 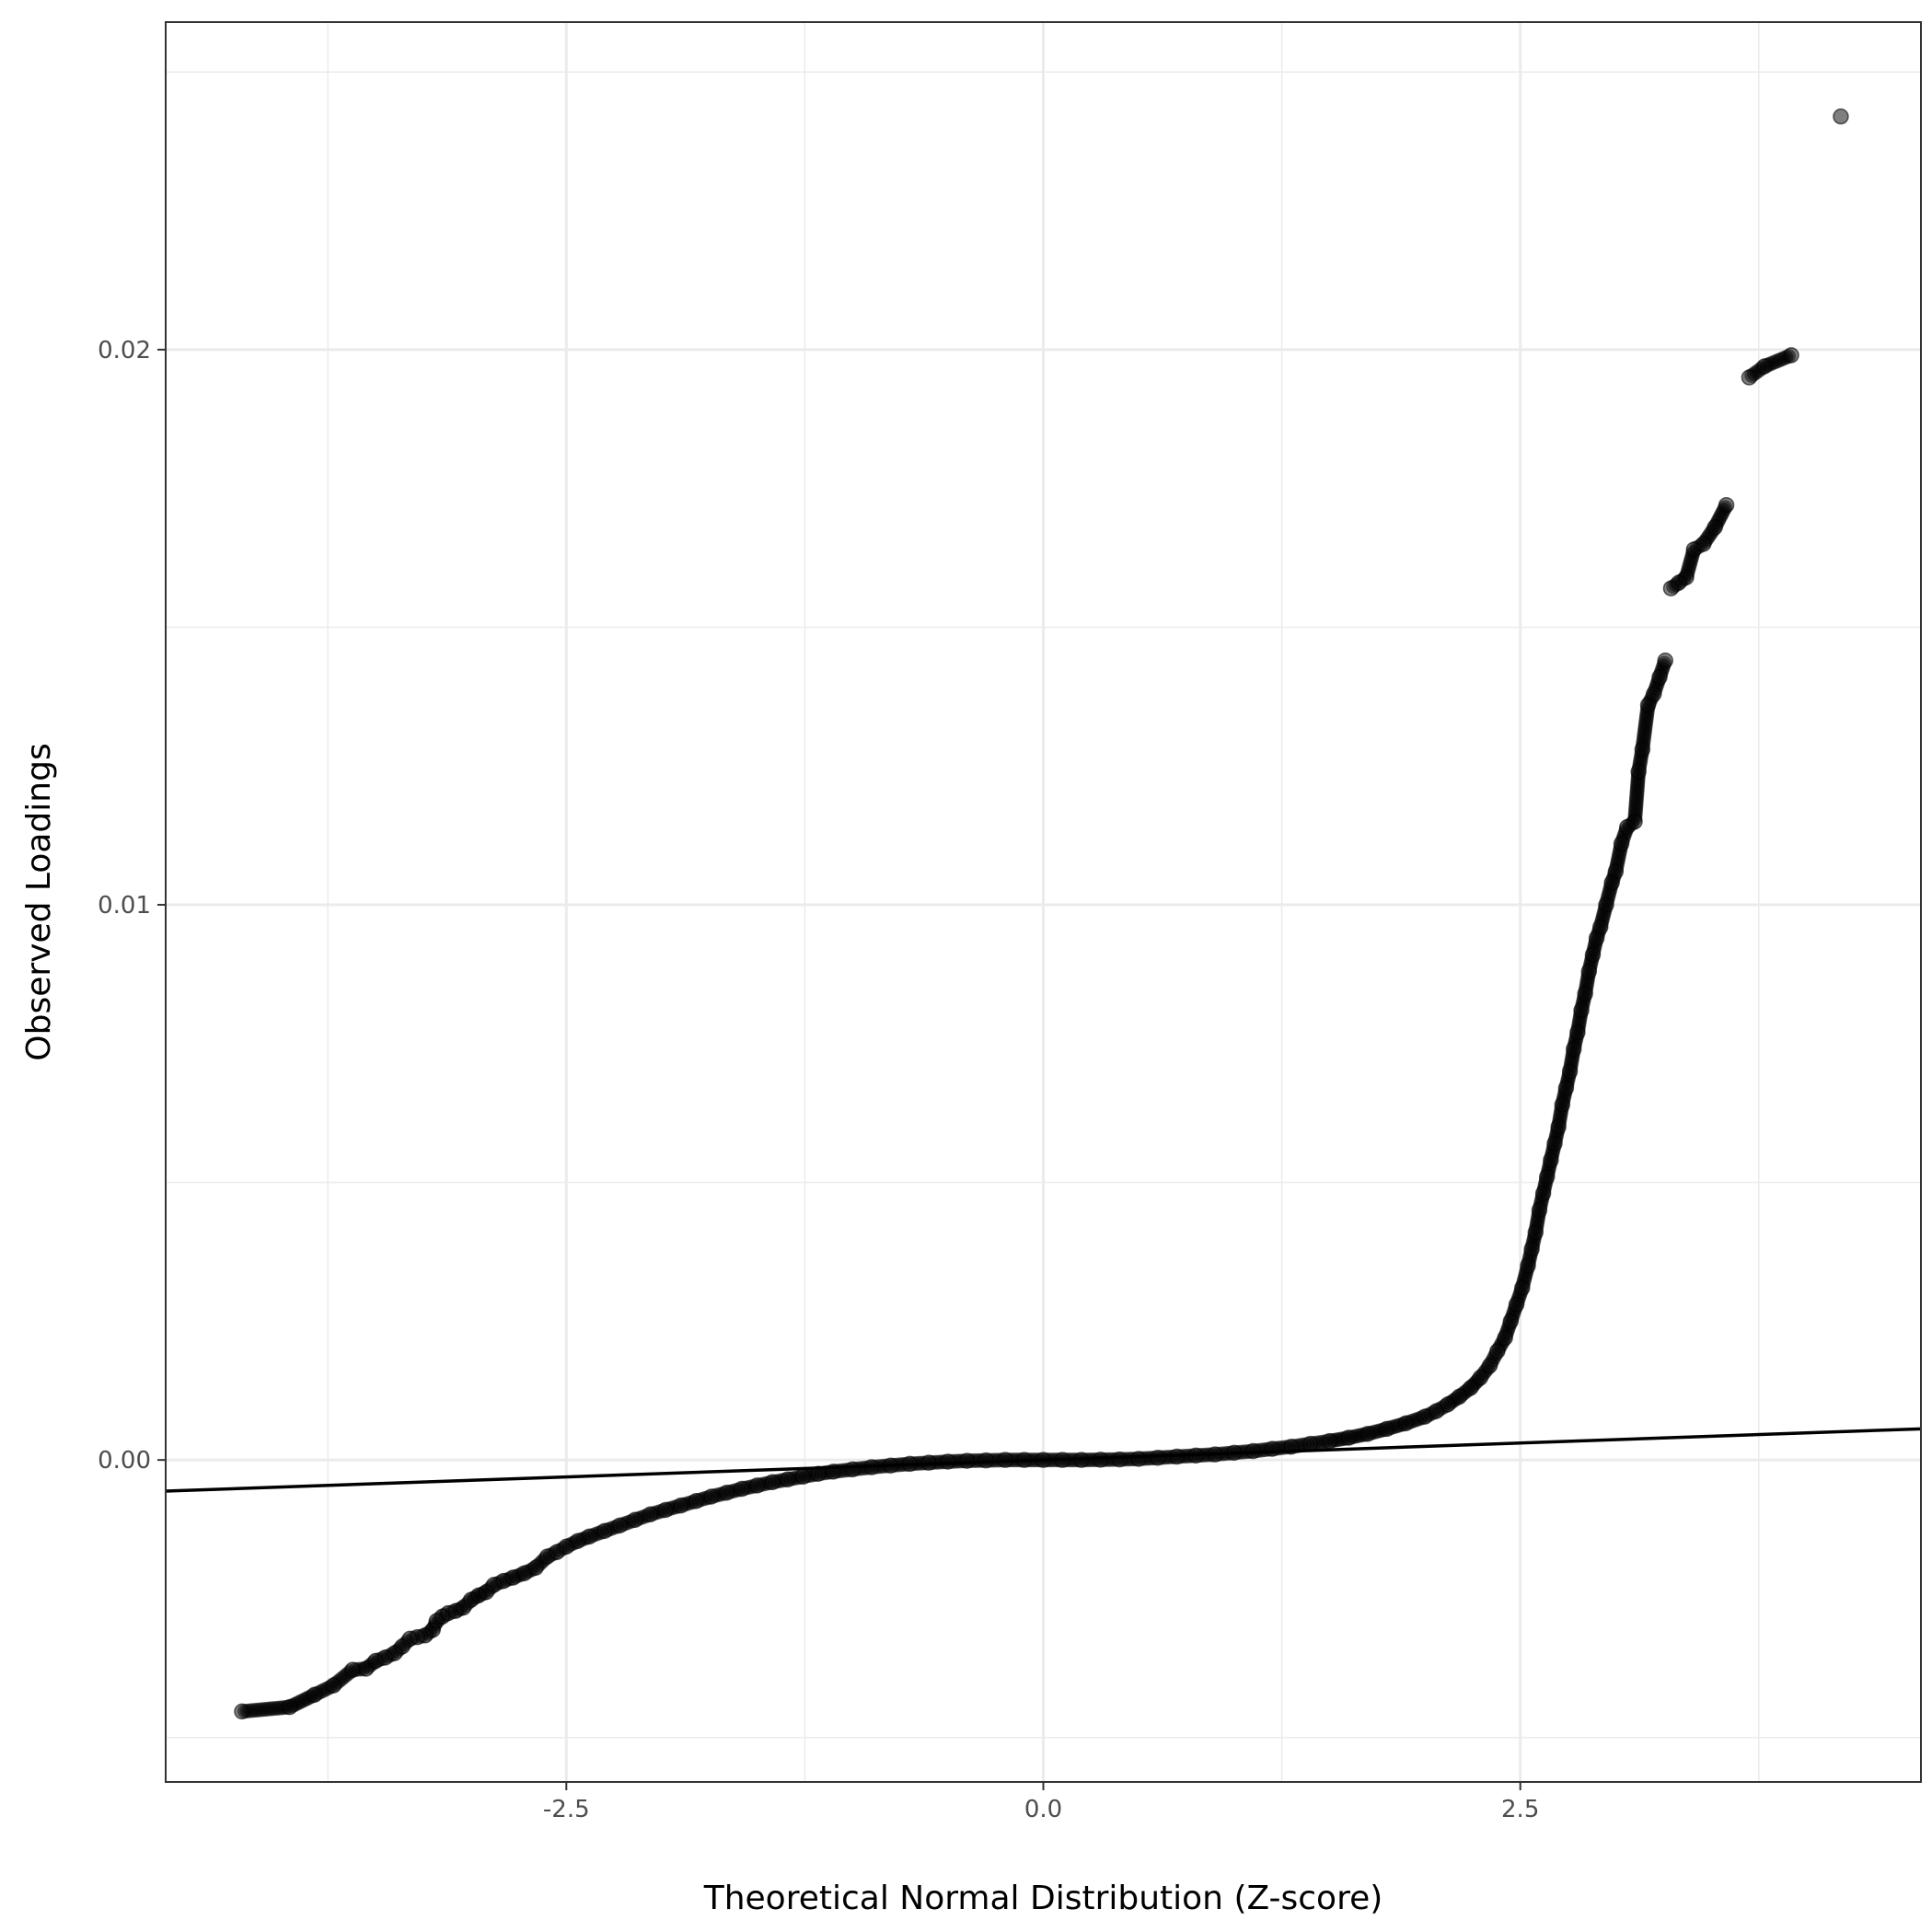 What do you see at coordinates (39, 902) in the screenshot?
I see `y-axis-title: Observed Loadings` at bounding box center [39, 902].